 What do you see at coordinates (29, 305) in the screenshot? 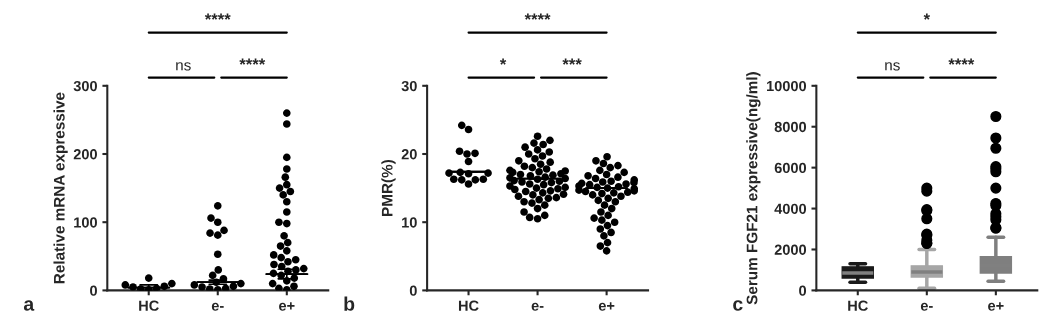
I see `text: a` at bounding box center [29, 305].